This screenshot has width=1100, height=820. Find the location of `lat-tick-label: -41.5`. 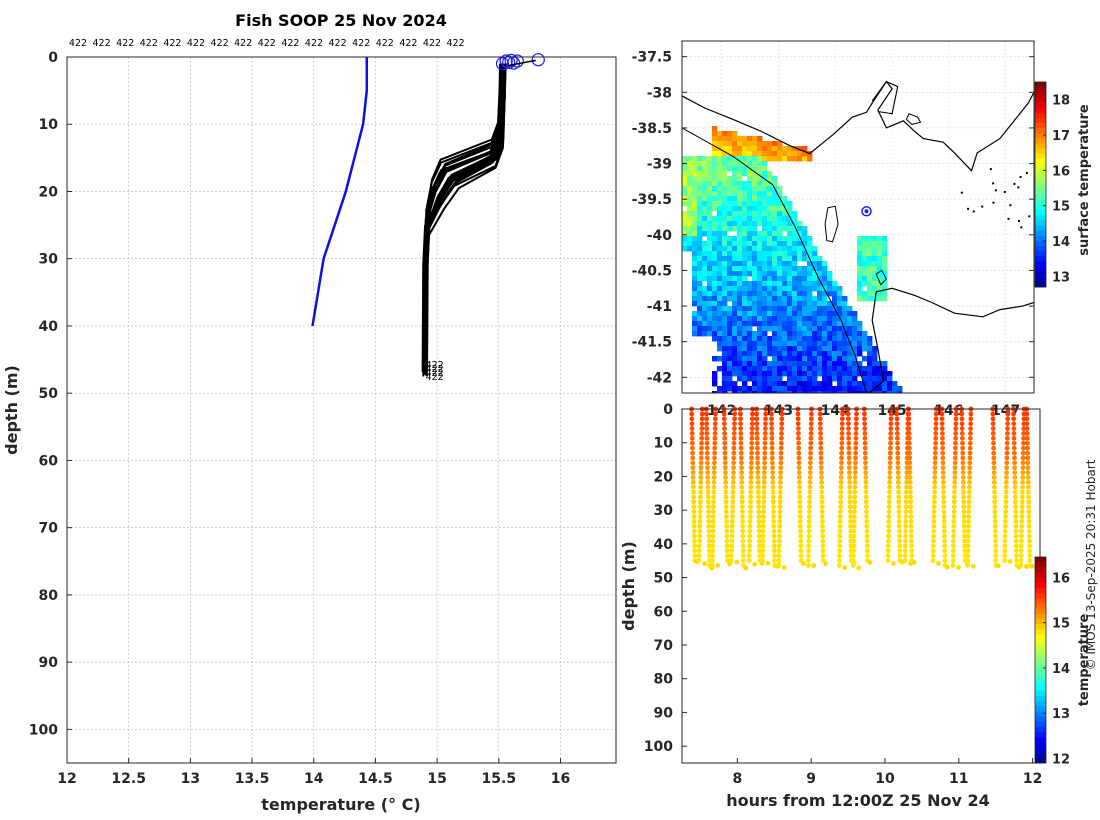

lat-tick-label: -41.5 is located at coordinates (652, 343).